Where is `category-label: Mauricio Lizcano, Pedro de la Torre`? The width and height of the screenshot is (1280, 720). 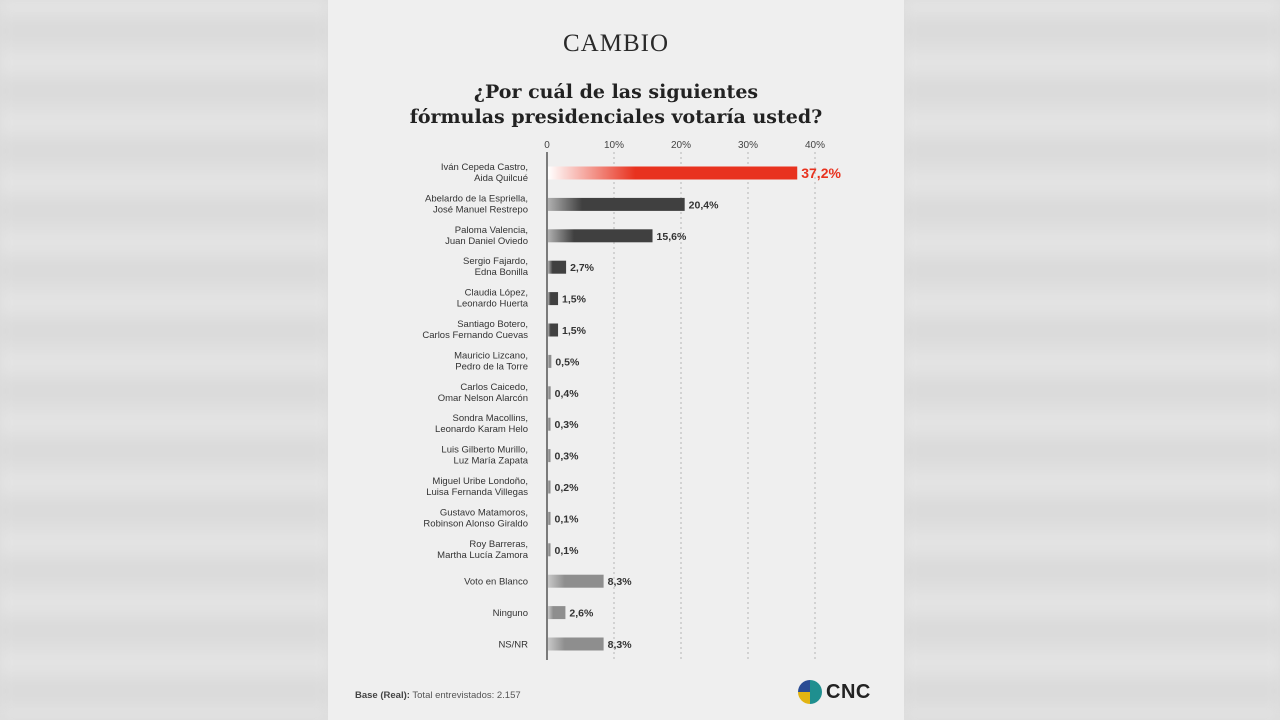
category-label: Mauricio Lizcano, Pedro de la Torre is located at coordinates (491, 361).